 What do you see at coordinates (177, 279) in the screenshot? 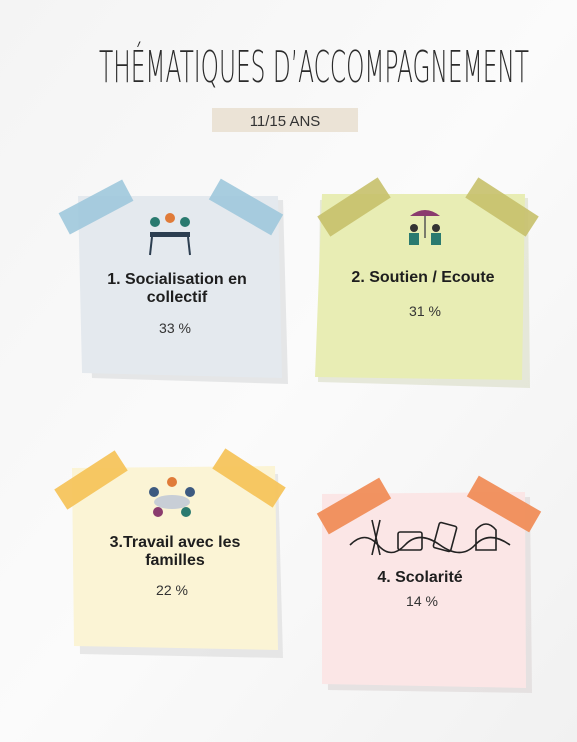
I see `card-label: 1. Socialisation en` at bounding box center [177, 279].